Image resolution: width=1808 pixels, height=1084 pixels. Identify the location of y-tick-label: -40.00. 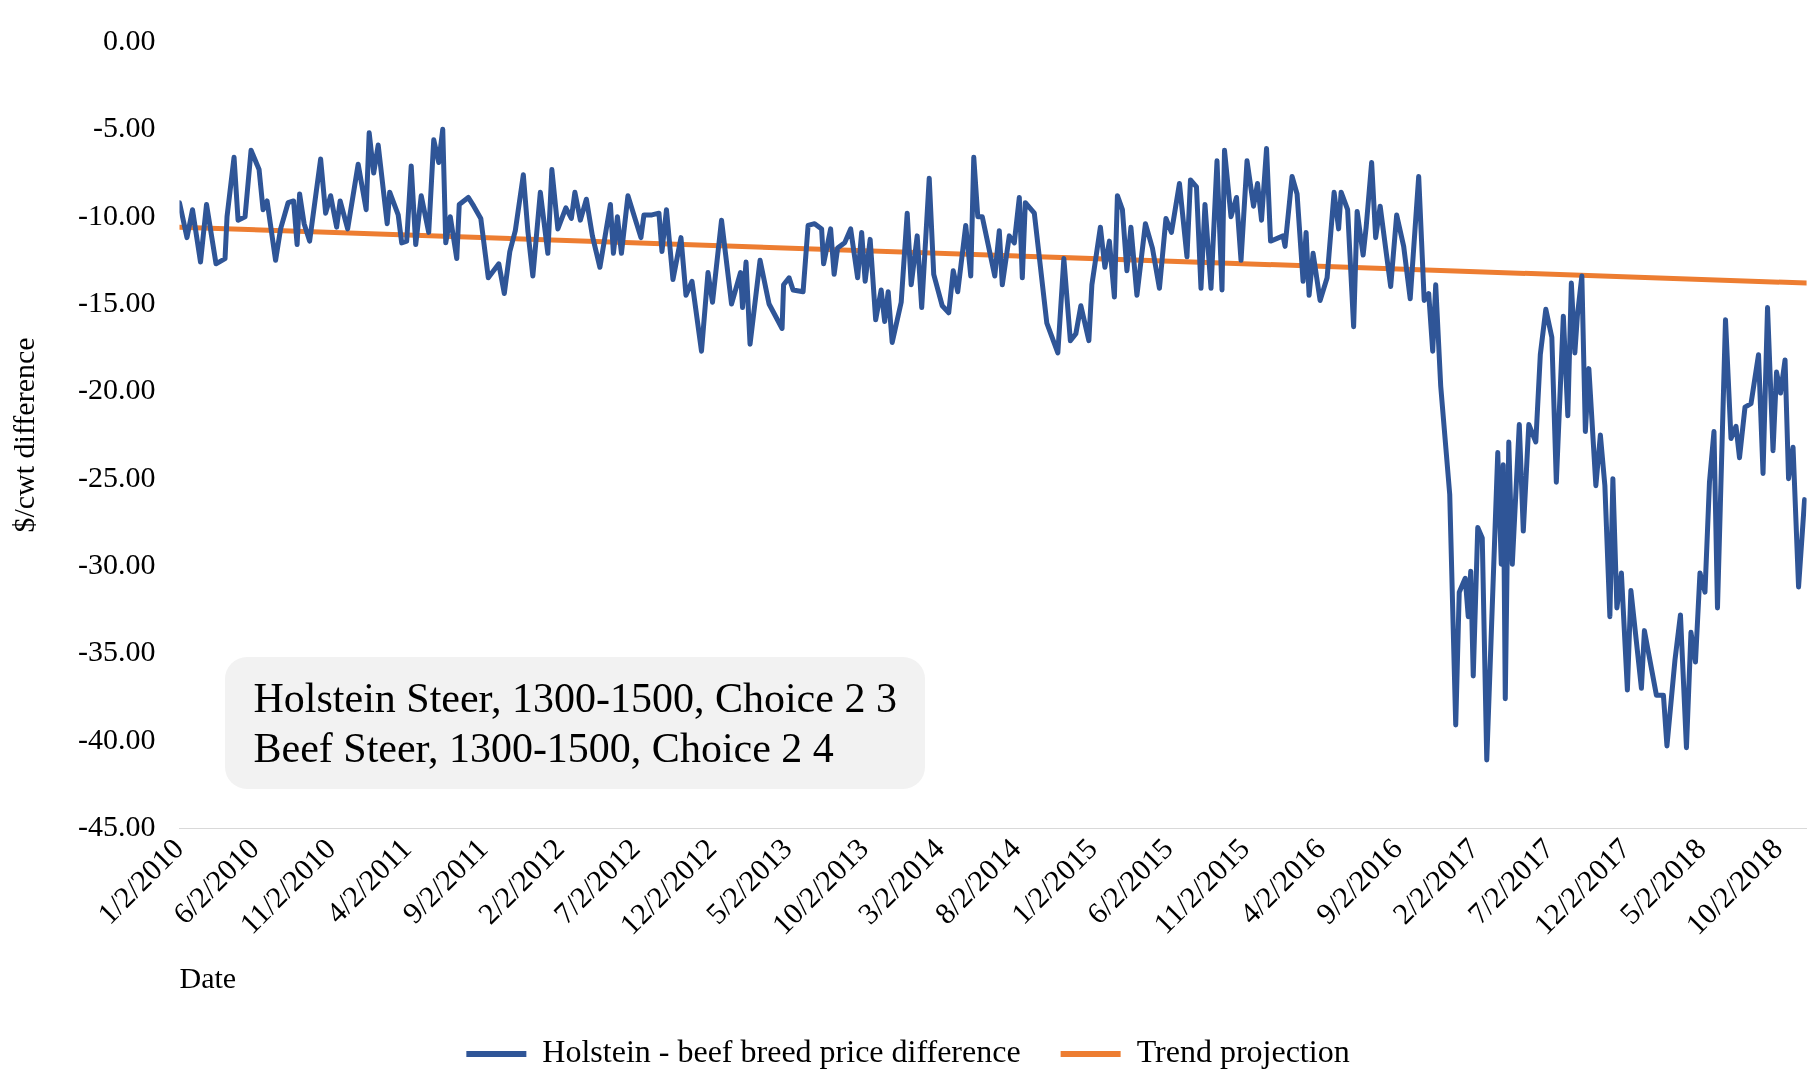
(116, 738).